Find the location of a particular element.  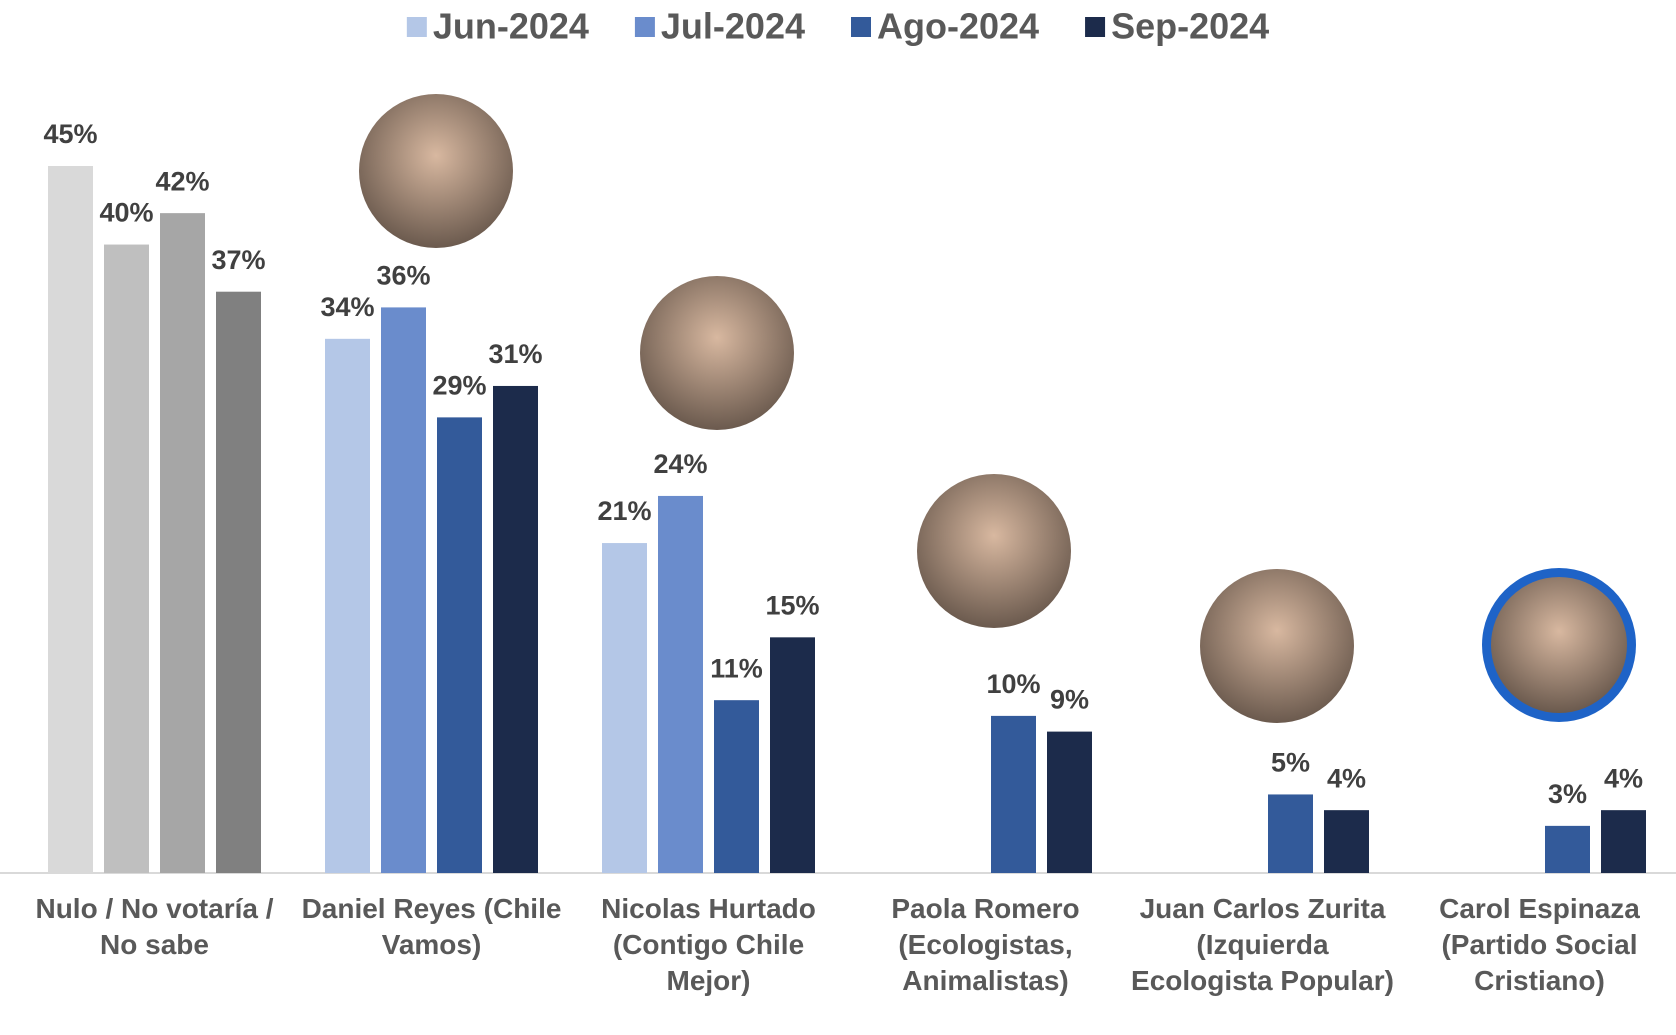

value-label: 5% is located at coordinates (1290, 763).